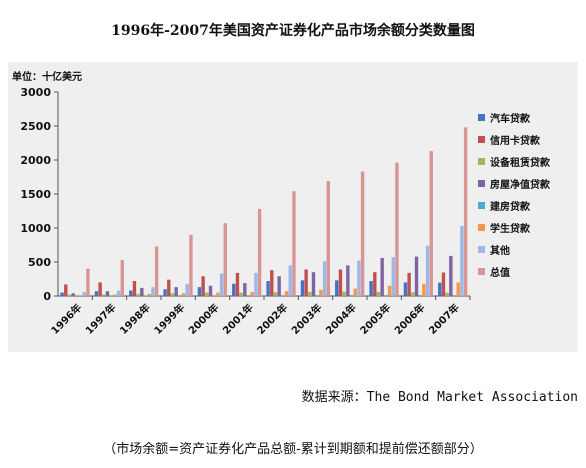 Image resolution: width=586 pixels, height=468 pixels. What do you see at coordinates (35, 228) in the screenshot?
I see `y-tick-label: 1000` at bounding box center [35, 228].